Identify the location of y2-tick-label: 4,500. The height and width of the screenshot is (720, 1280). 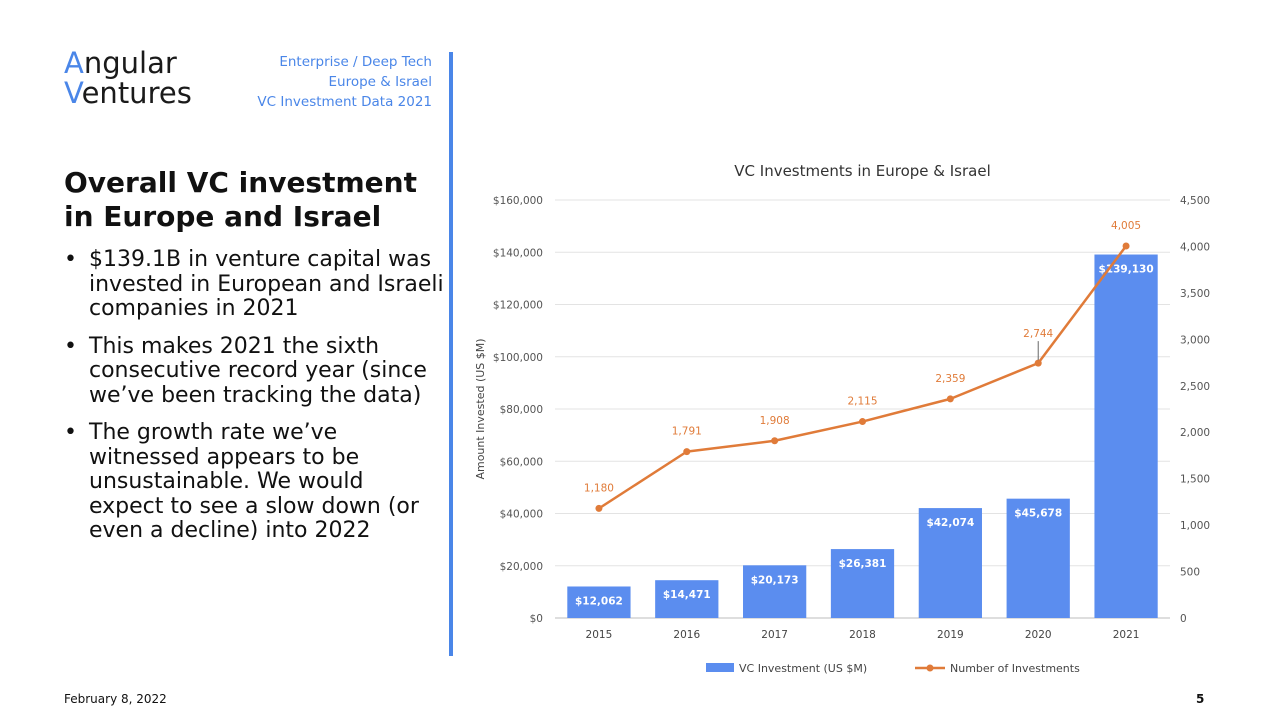
(1195, 201).